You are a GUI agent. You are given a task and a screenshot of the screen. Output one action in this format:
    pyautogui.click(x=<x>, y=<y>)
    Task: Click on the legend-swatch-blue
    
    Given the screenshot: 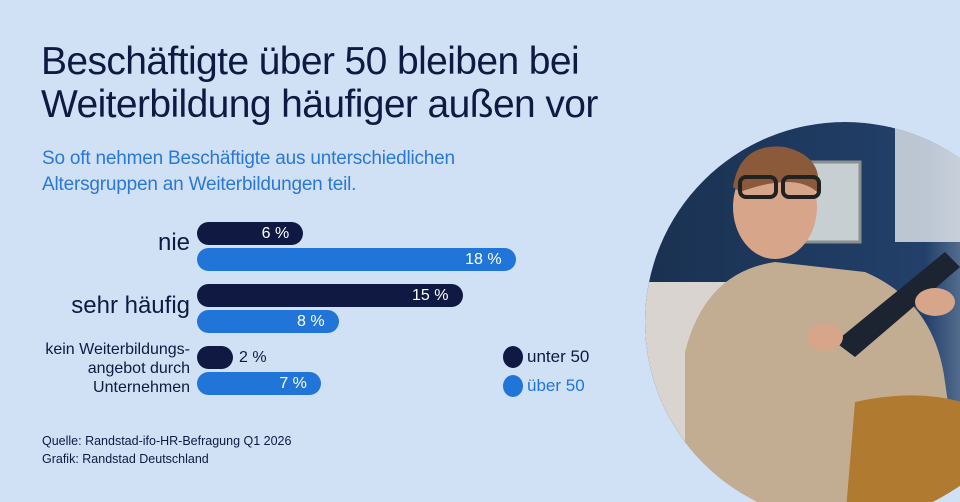 What is the action you would take?
    pyautogui.click(x=513, y=386)
    